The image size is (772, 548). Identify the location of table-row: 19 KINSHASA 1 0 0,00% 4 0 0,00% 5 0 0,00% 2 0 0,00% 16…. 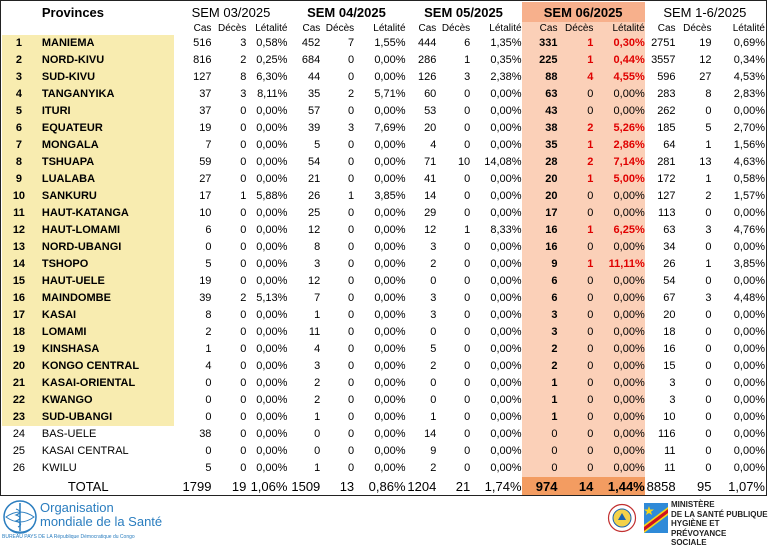
(383, 349).